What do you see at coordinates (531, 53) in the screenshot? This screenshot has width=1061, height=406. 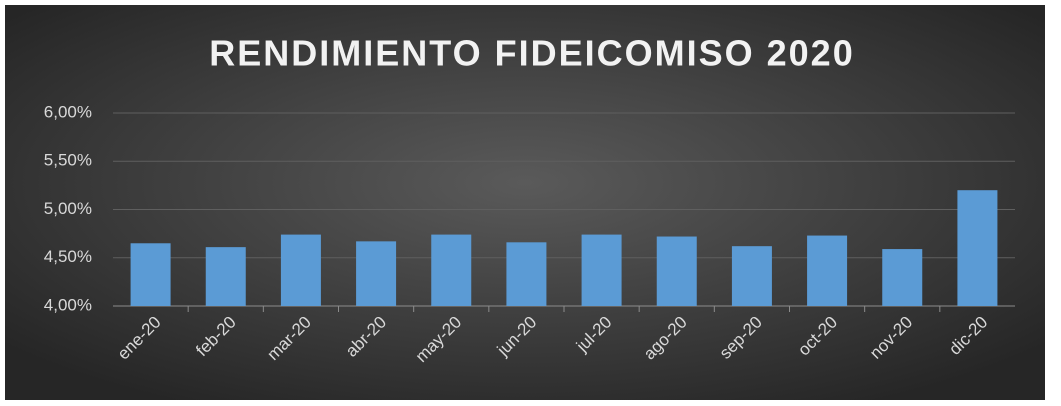 I see `chart-title: RENDIMIENTO FIDEICOMISO 2020` at bounding box center [531, 53].